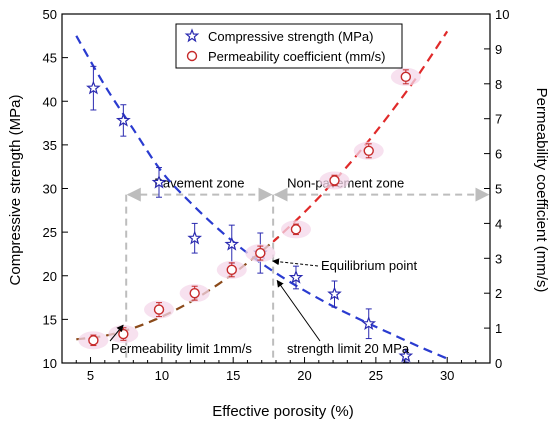 Image resolution: width=550 pixels, height=428 pixels. Describe the element at coordinates (290, 36) in the screenshot. I see `legend-label-compressive-strength: Compressive strength (MPa)` at that location.